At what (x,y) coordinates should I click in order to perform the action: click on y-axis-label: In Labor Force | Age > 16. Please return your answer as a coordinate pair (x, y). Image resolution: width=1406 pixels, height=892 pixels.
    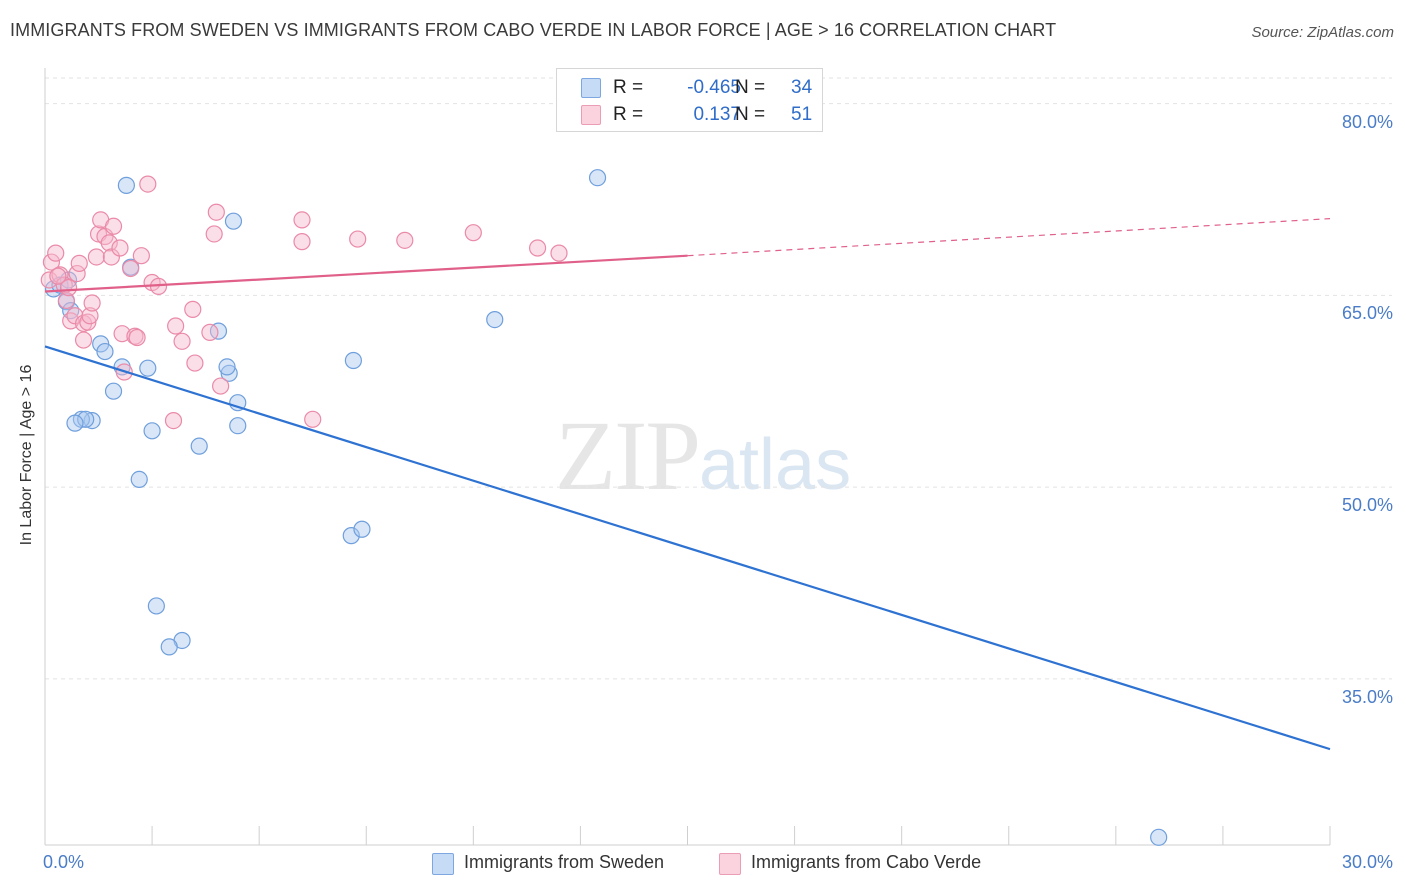
    Looking at the image, I should click on (26, 455).